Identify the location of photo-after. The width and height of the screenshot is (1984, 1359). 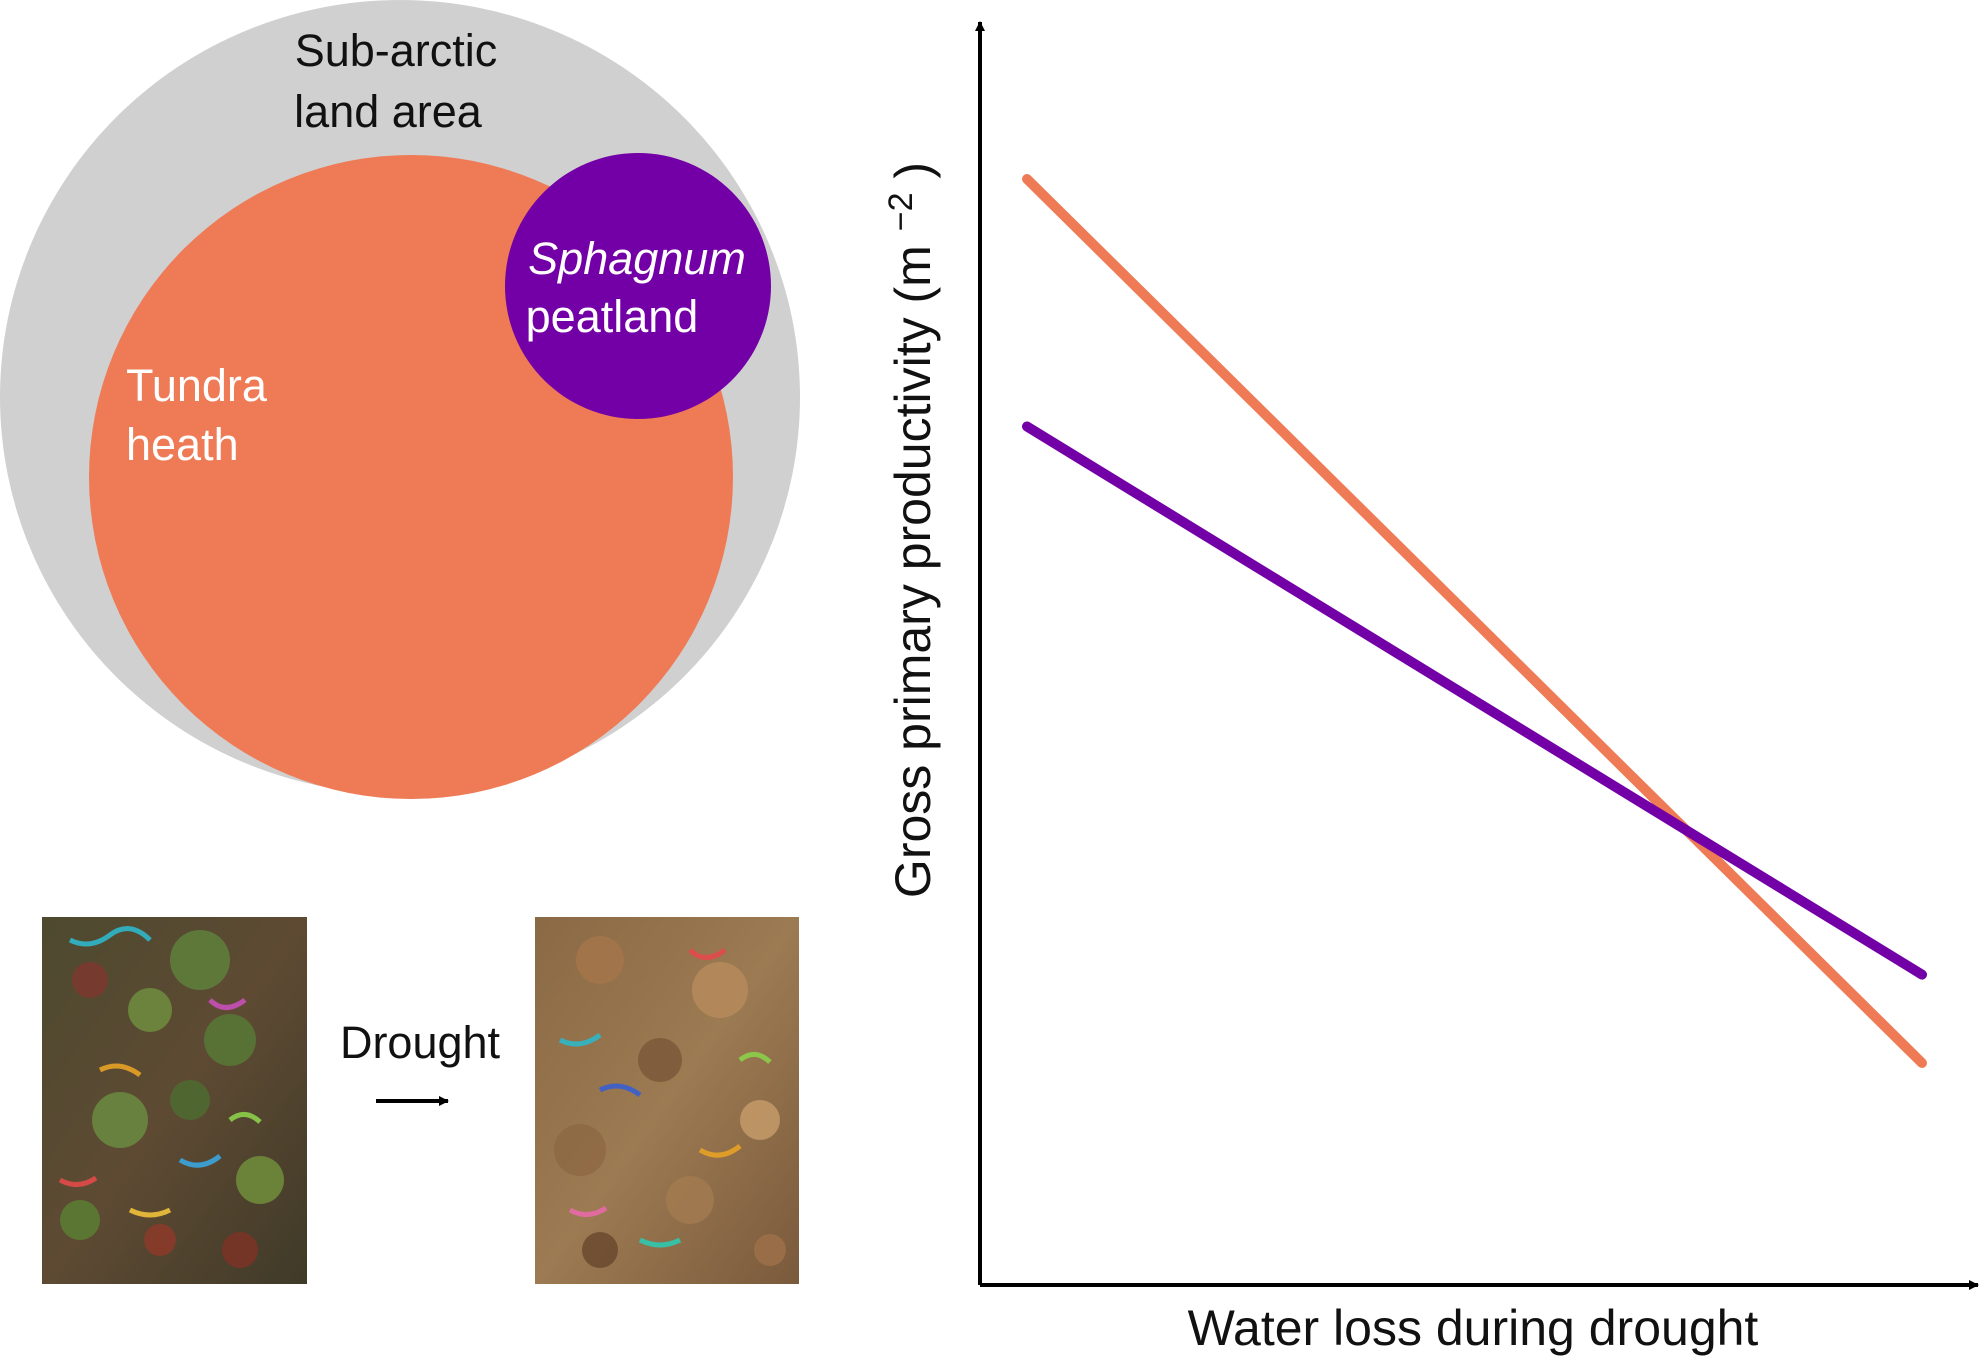
(667, 1100).